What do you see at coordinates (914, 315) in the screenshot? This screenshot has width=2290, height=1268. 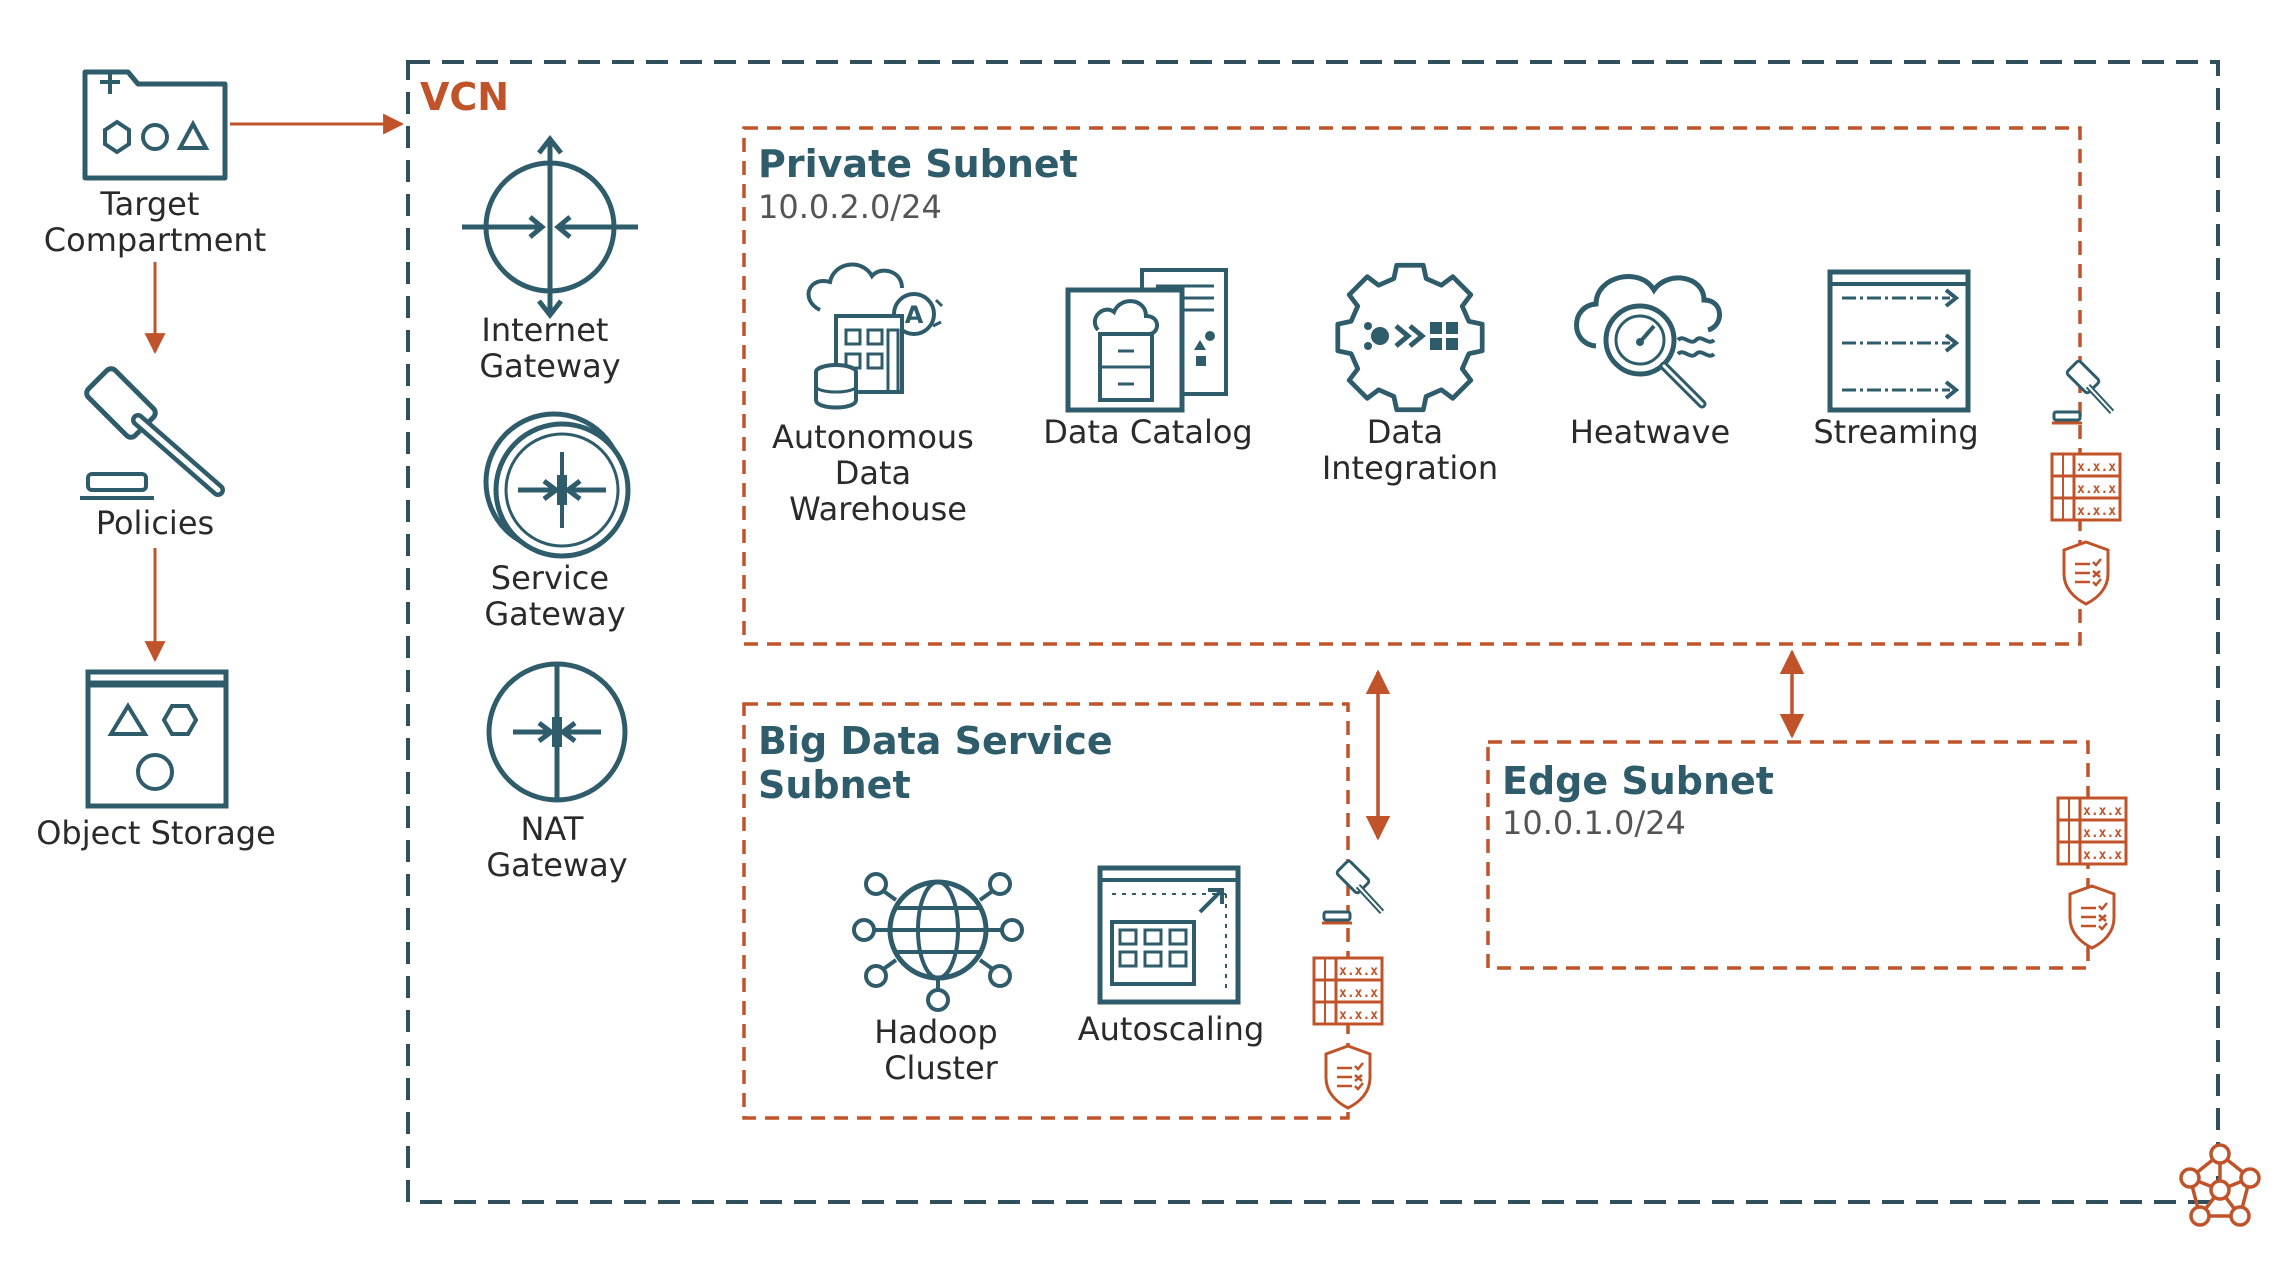 I see `svg-text: A` at bounding box center [914, 315].